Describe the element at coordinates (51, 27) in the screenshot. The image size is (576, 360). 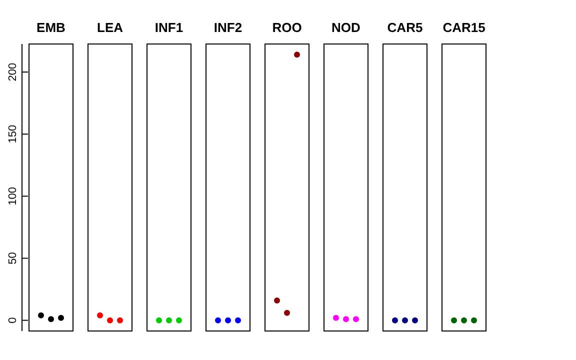
I see `x-tick-label: EMB` at that location.